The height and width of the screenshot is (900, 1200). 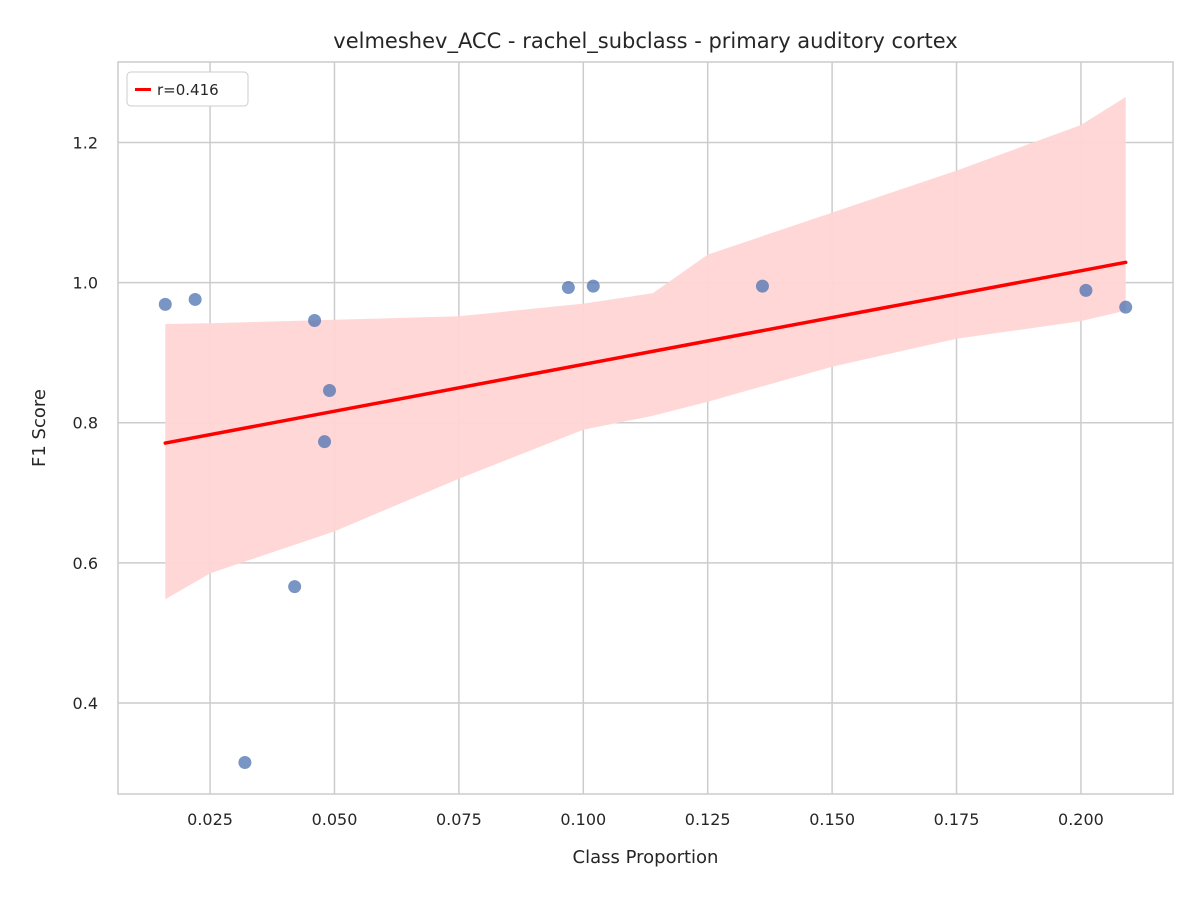 I want to click on x-tick-label: 0.125, so click(x=708, y=819).